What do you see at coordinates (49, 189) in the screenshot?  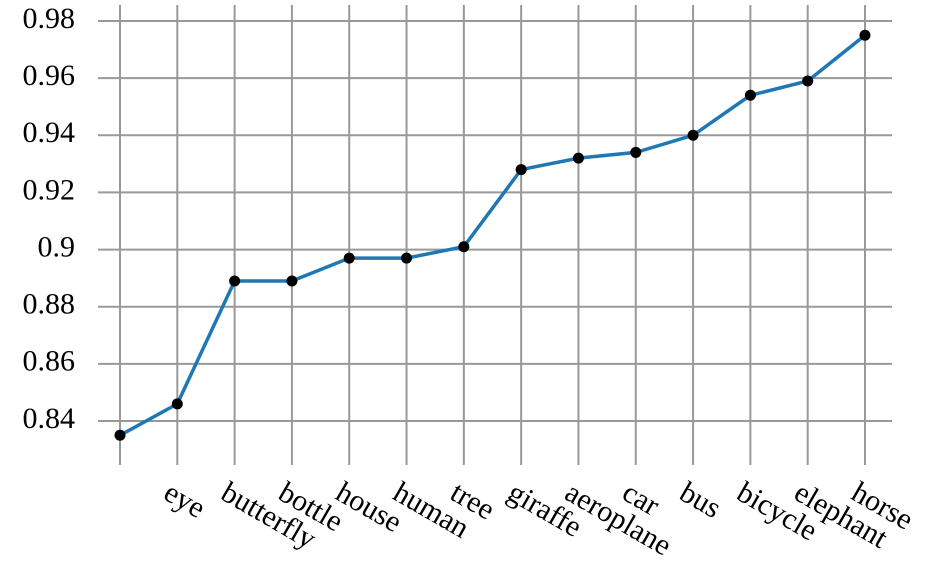 I see `y-tick-label: 0.92` at bounding box center [49, 189].